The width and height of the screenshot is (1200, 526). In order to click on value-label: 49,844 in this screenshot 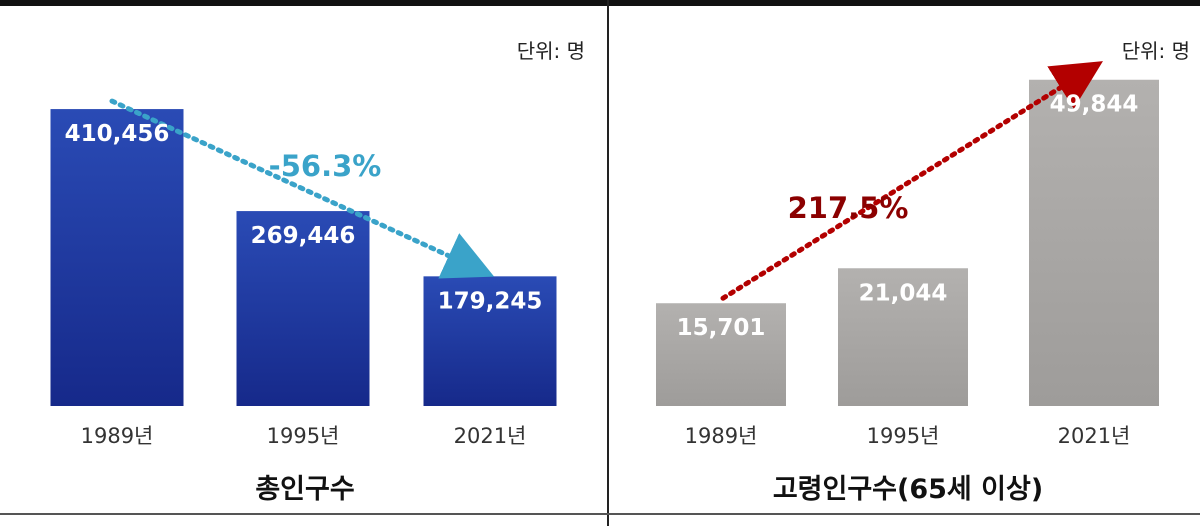, I will do `click(1094, 105)`.